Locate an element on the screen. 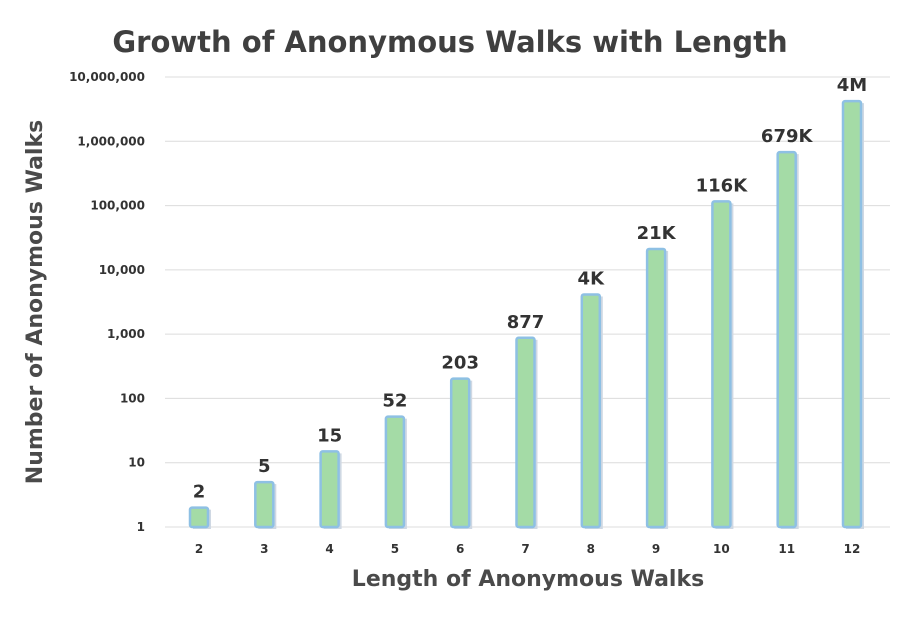  y-tick-label: 100,000 is located at coordinates (117, 206).